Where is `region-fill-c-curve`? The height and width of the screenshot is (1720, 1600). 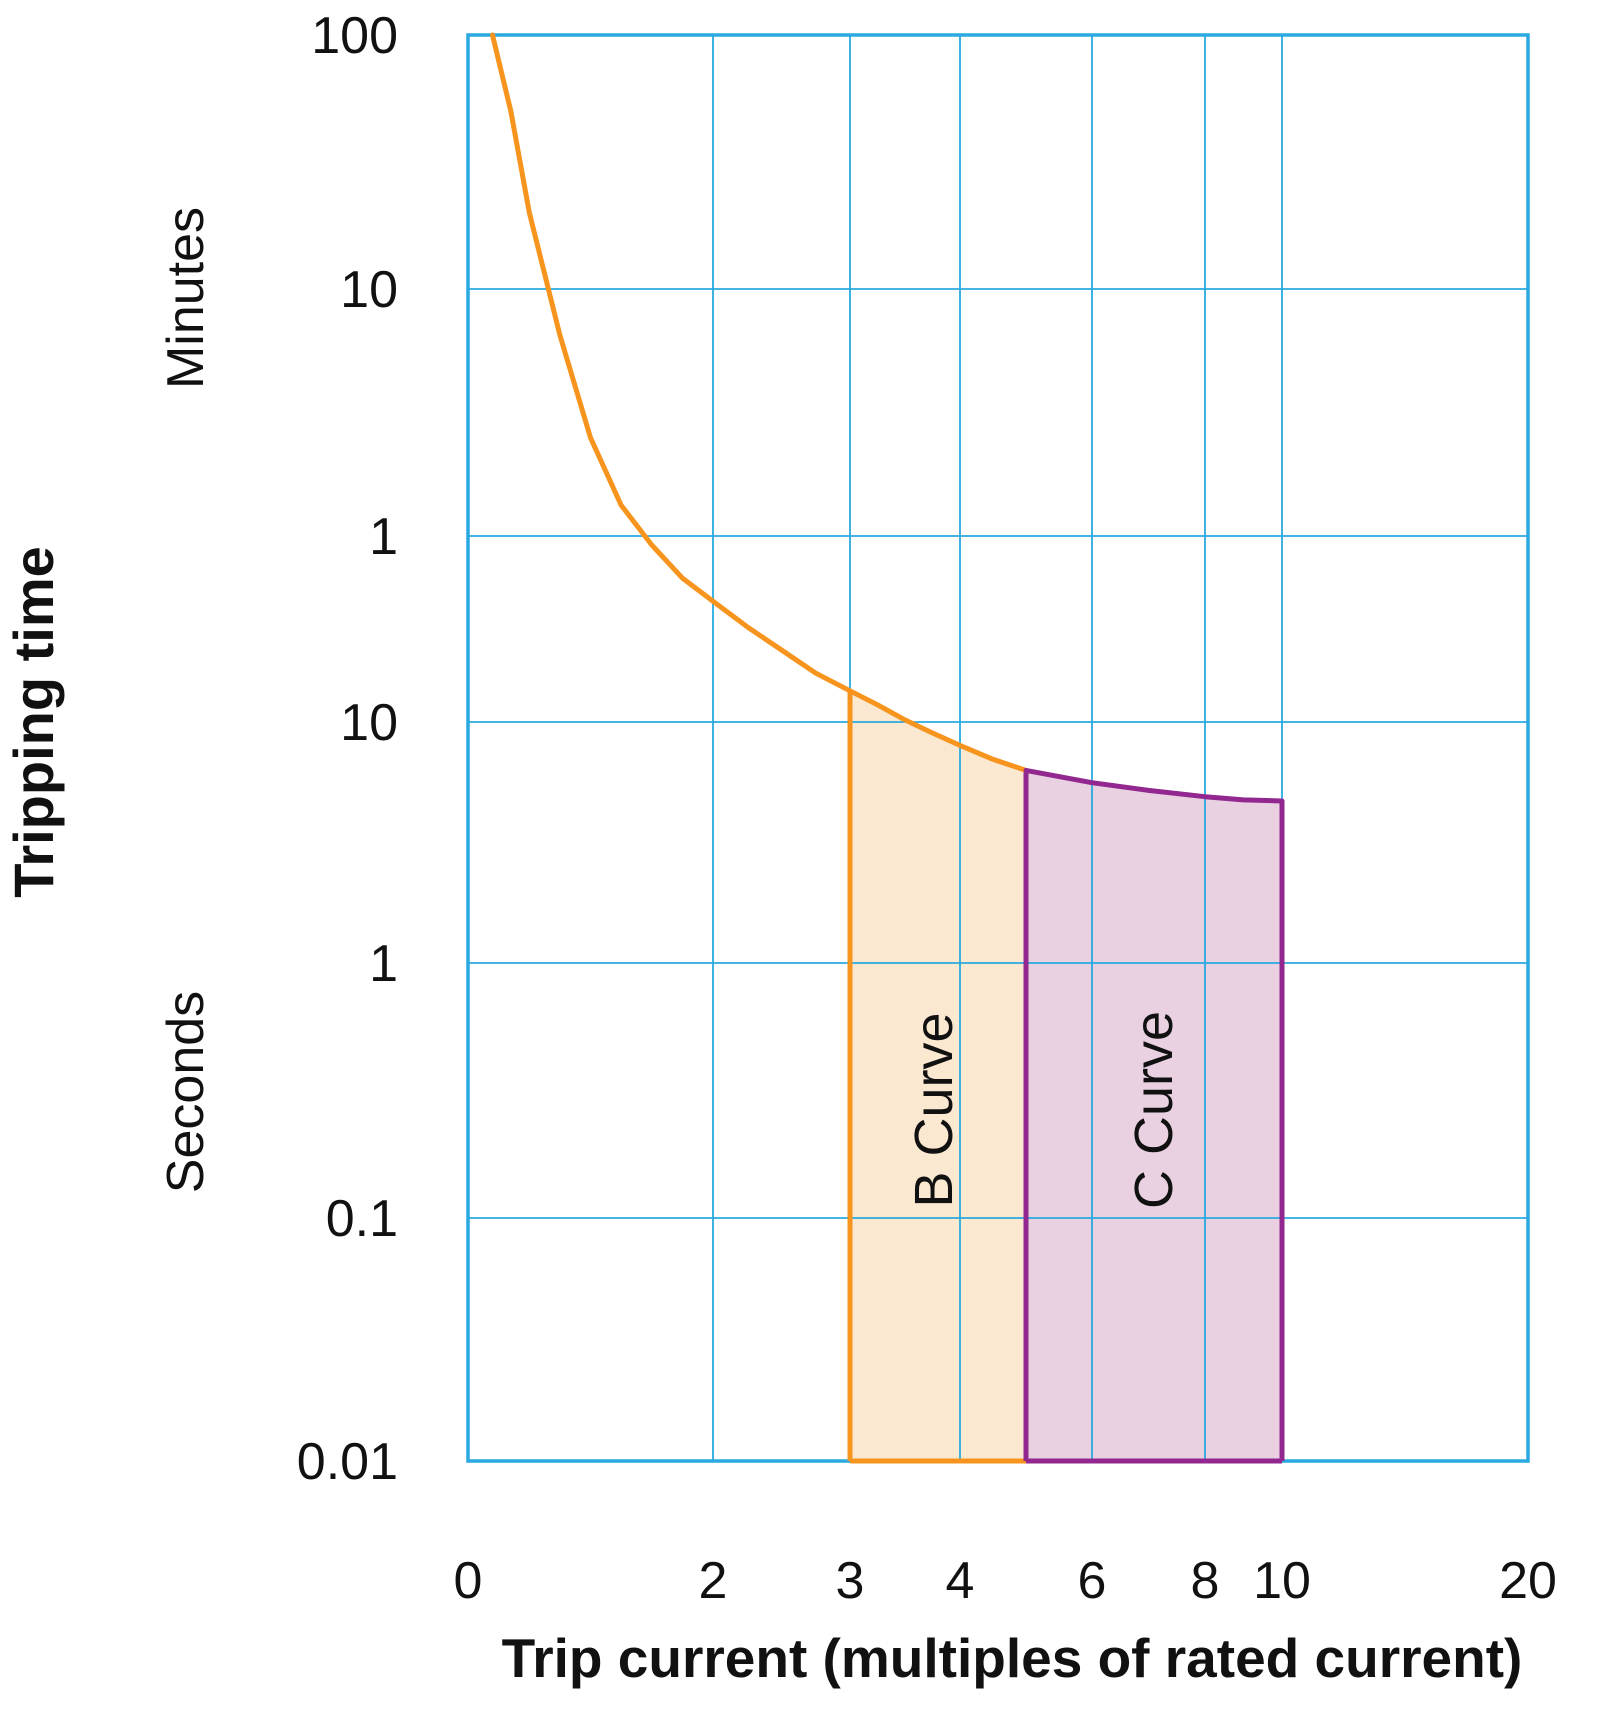 region-fill-c-curve is located at coordinates (1154, 1115).